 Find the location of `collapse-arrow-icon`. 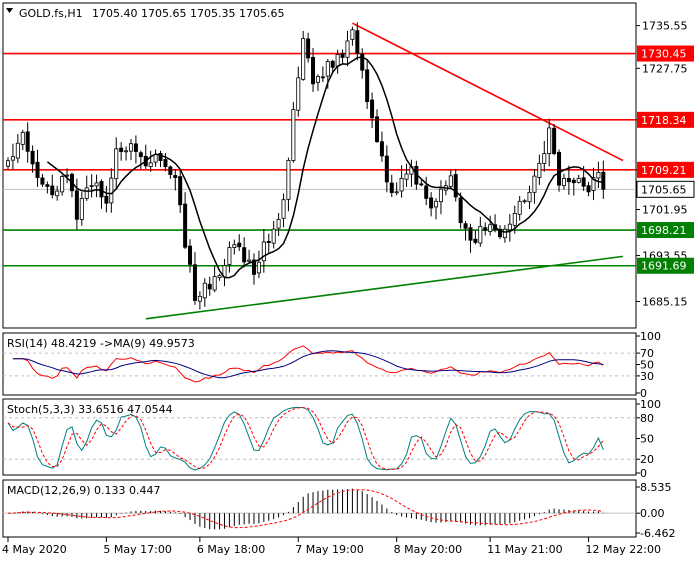

collapse-arrow-icon is located at coordinates (9, 10).